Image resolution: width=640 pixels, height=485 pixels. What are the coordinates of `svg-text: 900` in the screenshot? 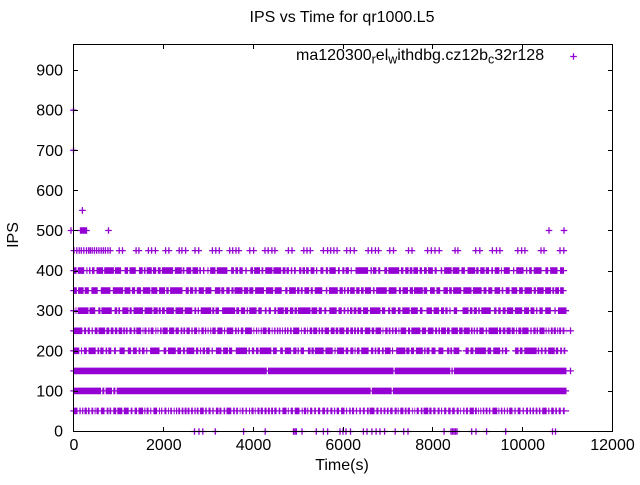 It's located at (49, 71).